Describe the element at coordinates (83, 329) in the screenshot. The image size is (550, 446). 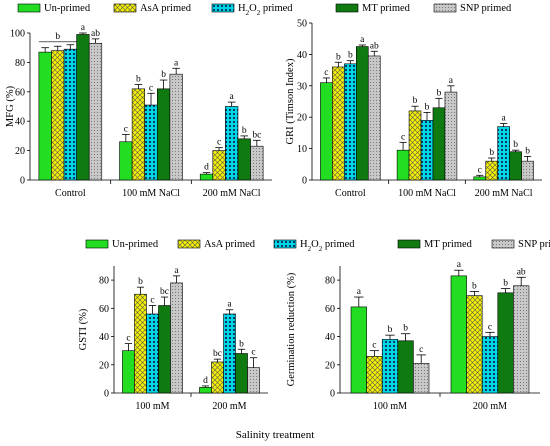
I see `y-axis-label: GSTI (%)` at that location.